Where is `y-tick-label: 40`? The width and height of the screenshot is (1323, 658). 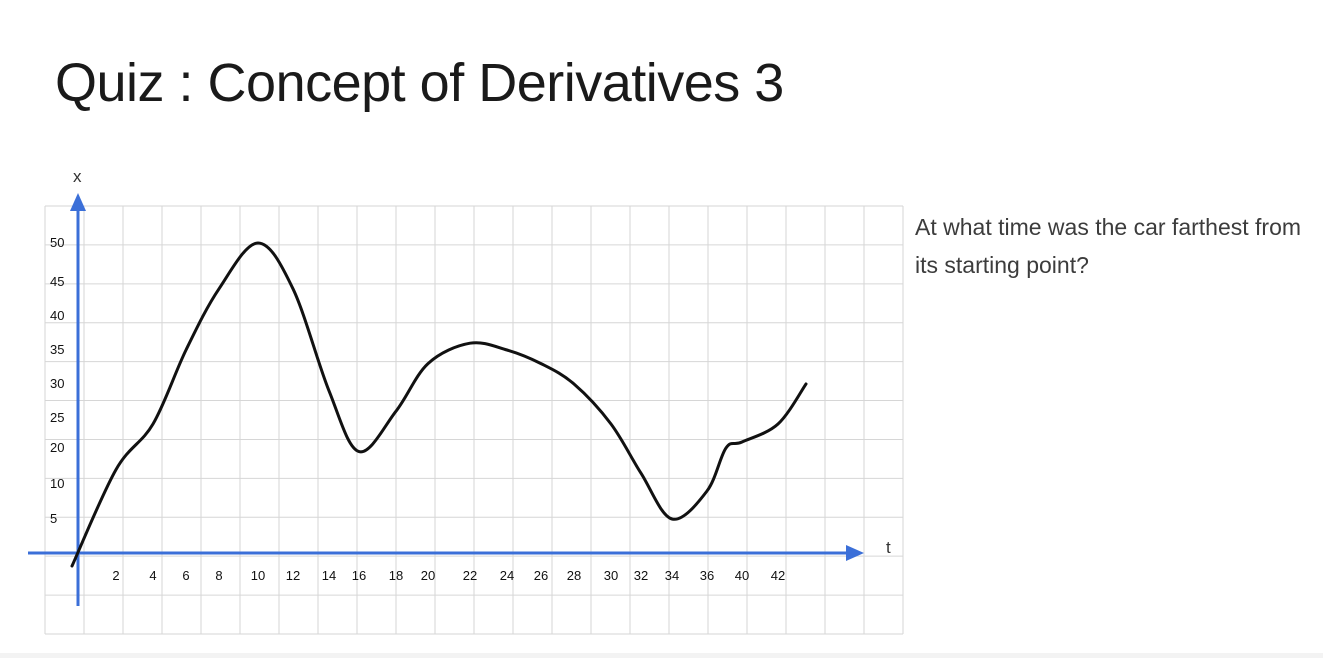 y-tick-label: 40 is located at coordinates (57, 315).